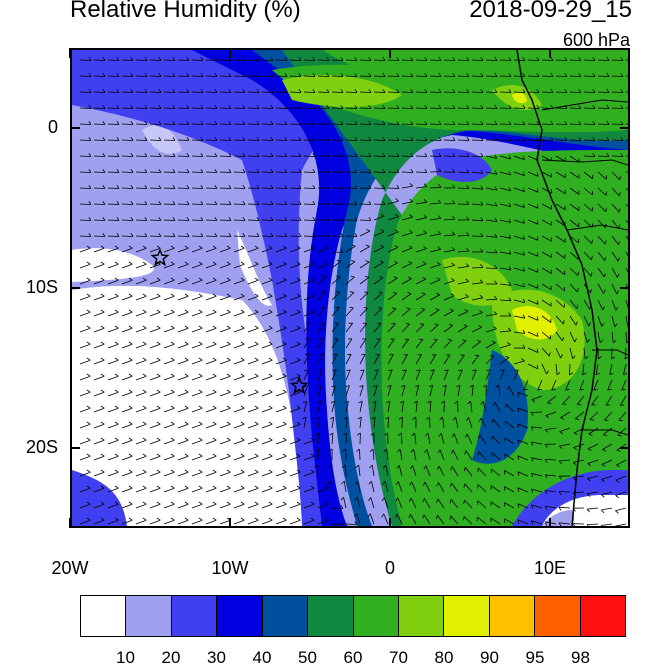 Image resolution: width=650 pixels, height=668 pixels. Describe the element at coordinates (390, 523) in the screenshot. I see `lon-tick` at that location.